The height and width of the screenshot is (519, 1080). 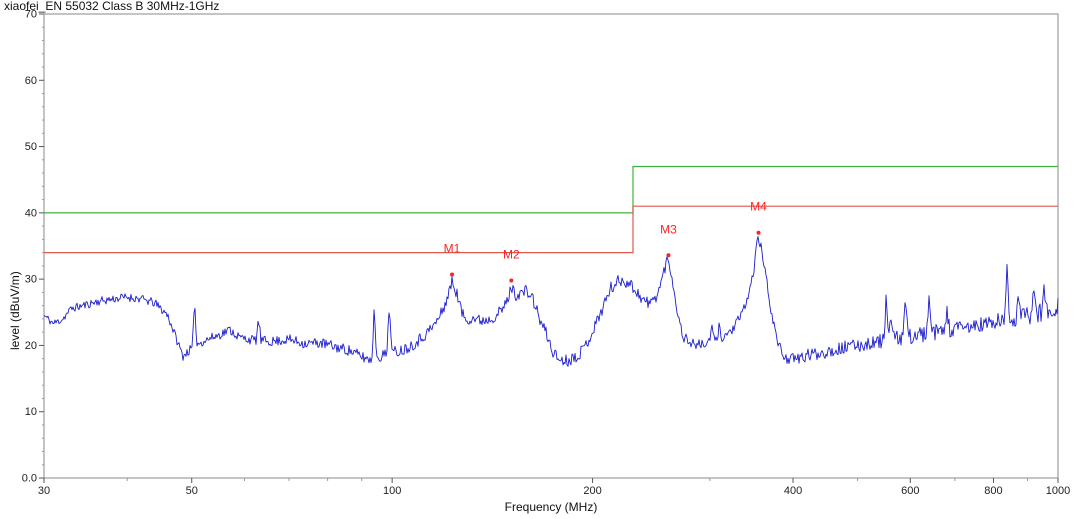 I want to click on limit-line-upper, so click(x=551, y=189).